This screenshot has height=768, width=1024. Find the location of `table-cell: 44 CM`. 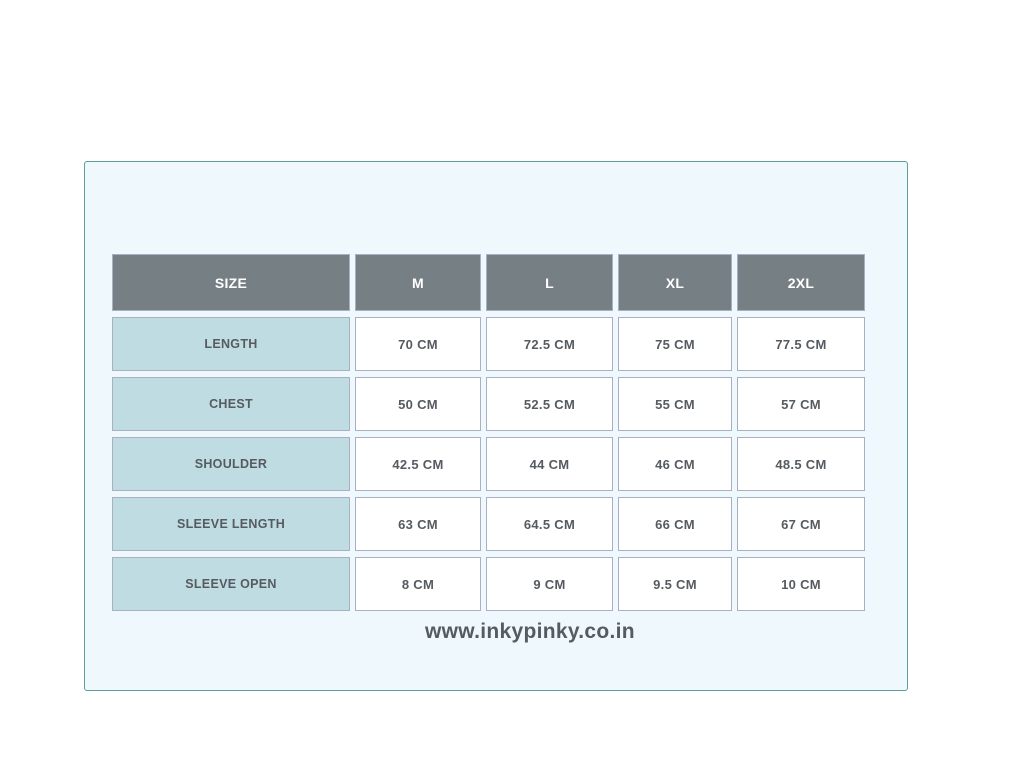

table-cell: 44 CM is located at coordinates (549, 464).